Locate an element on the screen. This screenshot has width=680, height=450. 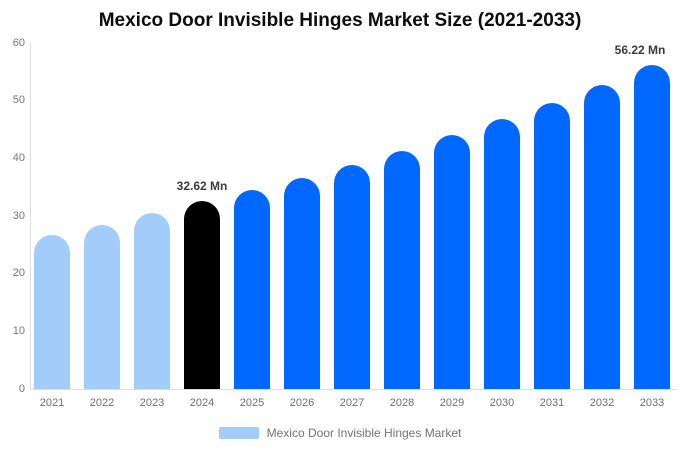
bar-2029 is located at coordinates (452, 262).